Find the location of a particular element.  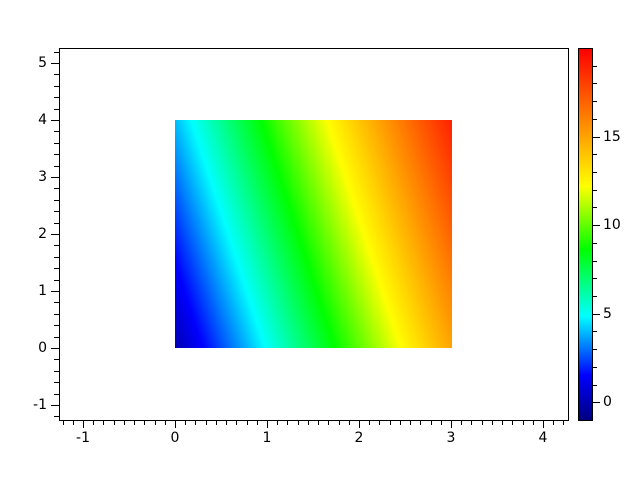

x-axis-tick-label: 0 is located at coordinates (175, 438).